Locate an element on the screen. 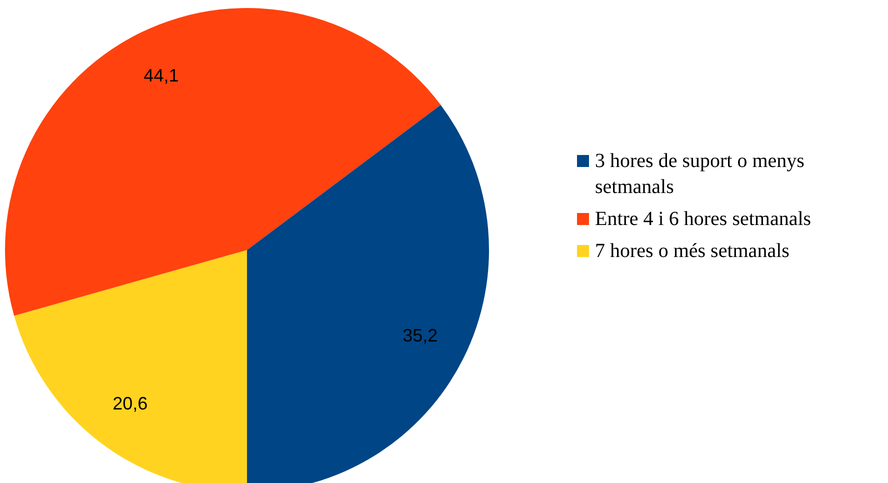 The width and height of the screenshot is (888, 483). legend-label: Entre 4 i 6 hores setmanals is located at coordinates (703, 219).